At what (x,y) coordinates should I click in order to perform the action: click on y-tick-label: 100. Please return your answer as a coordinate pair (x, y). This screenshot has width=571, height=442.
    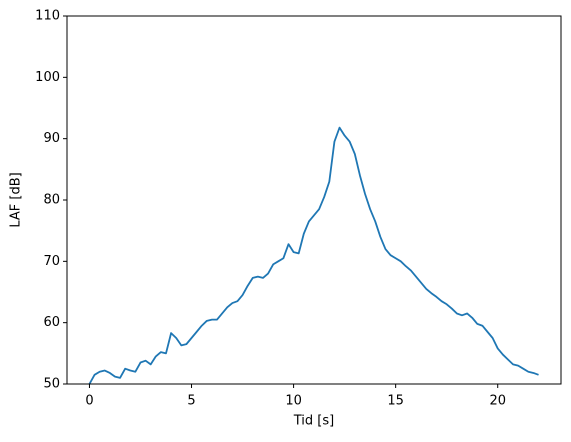
    Looking at the image, I should click on (47, 77).